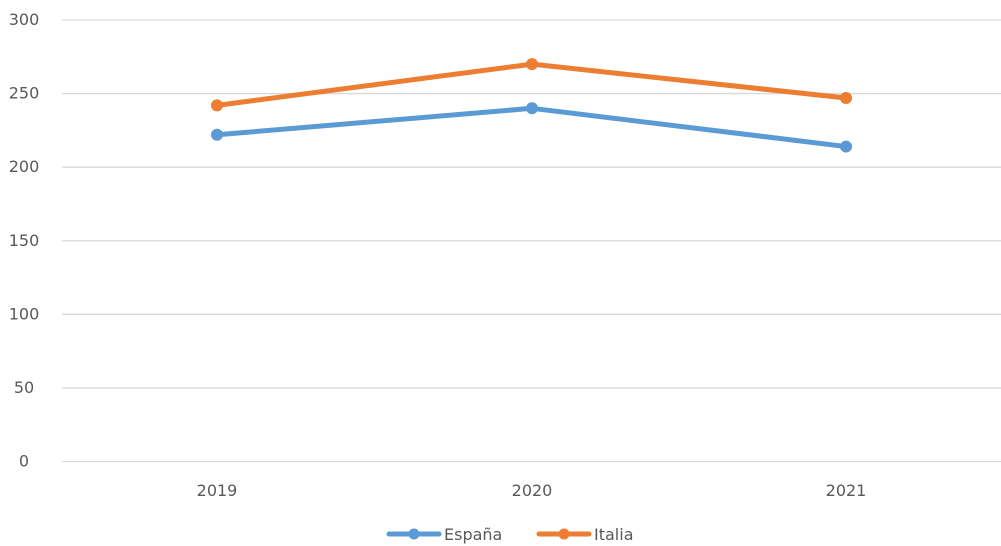  What do you see at coordinates (24, 461) in the screenshot?
I see `y-tick-label: 0` at bounding box center [24, 461].